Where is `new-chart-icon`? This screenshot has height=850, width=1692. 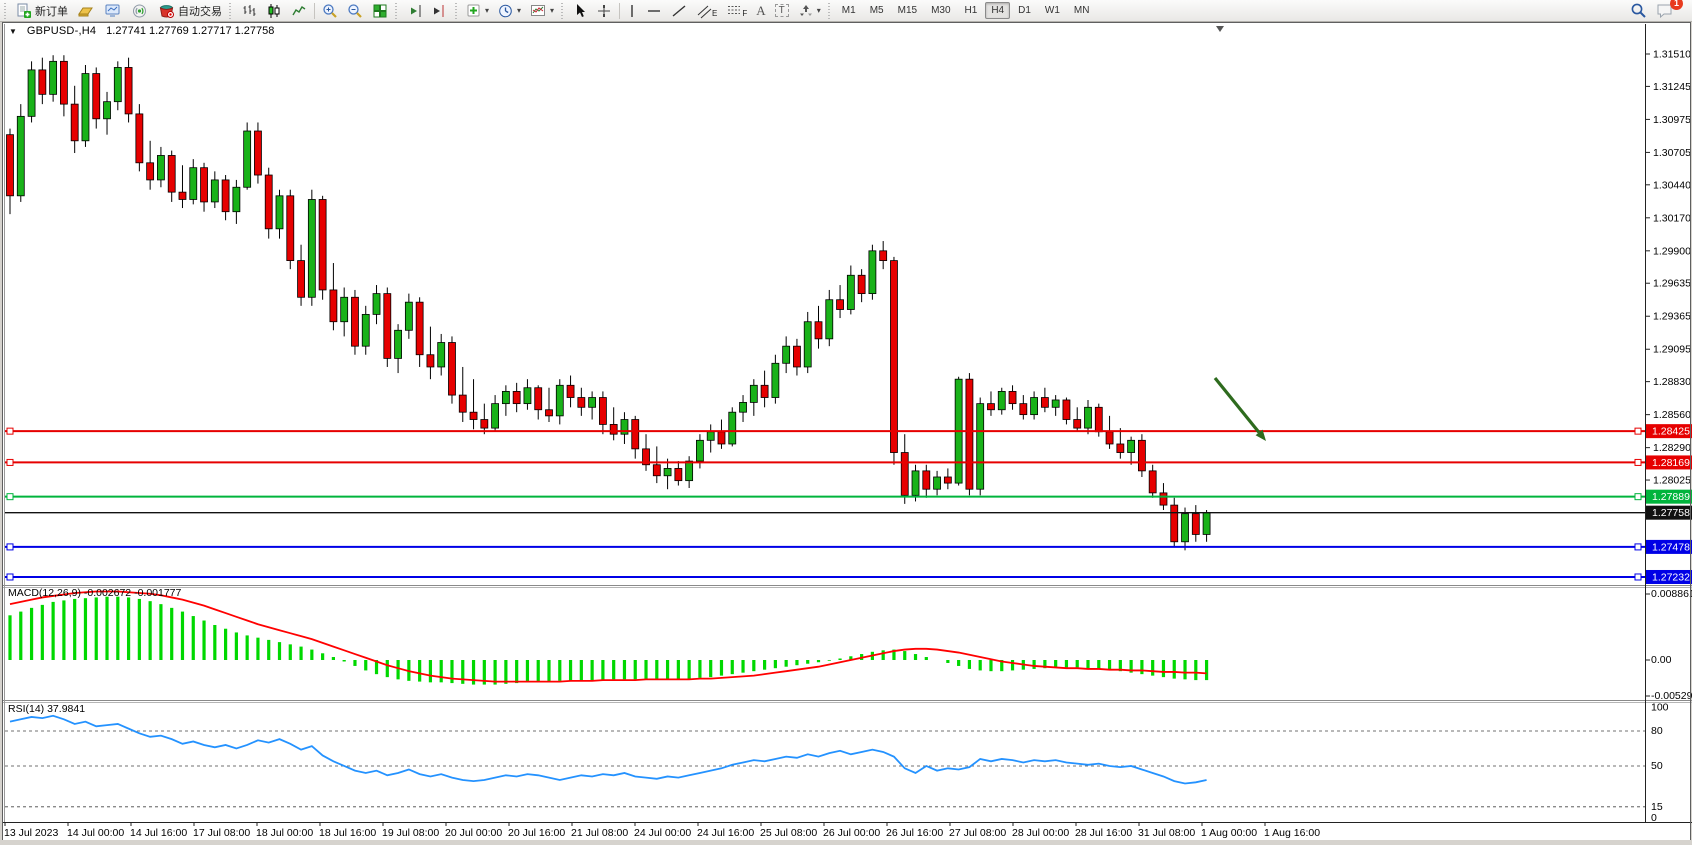 new-chart-icon is located at coordinates (85, 11).